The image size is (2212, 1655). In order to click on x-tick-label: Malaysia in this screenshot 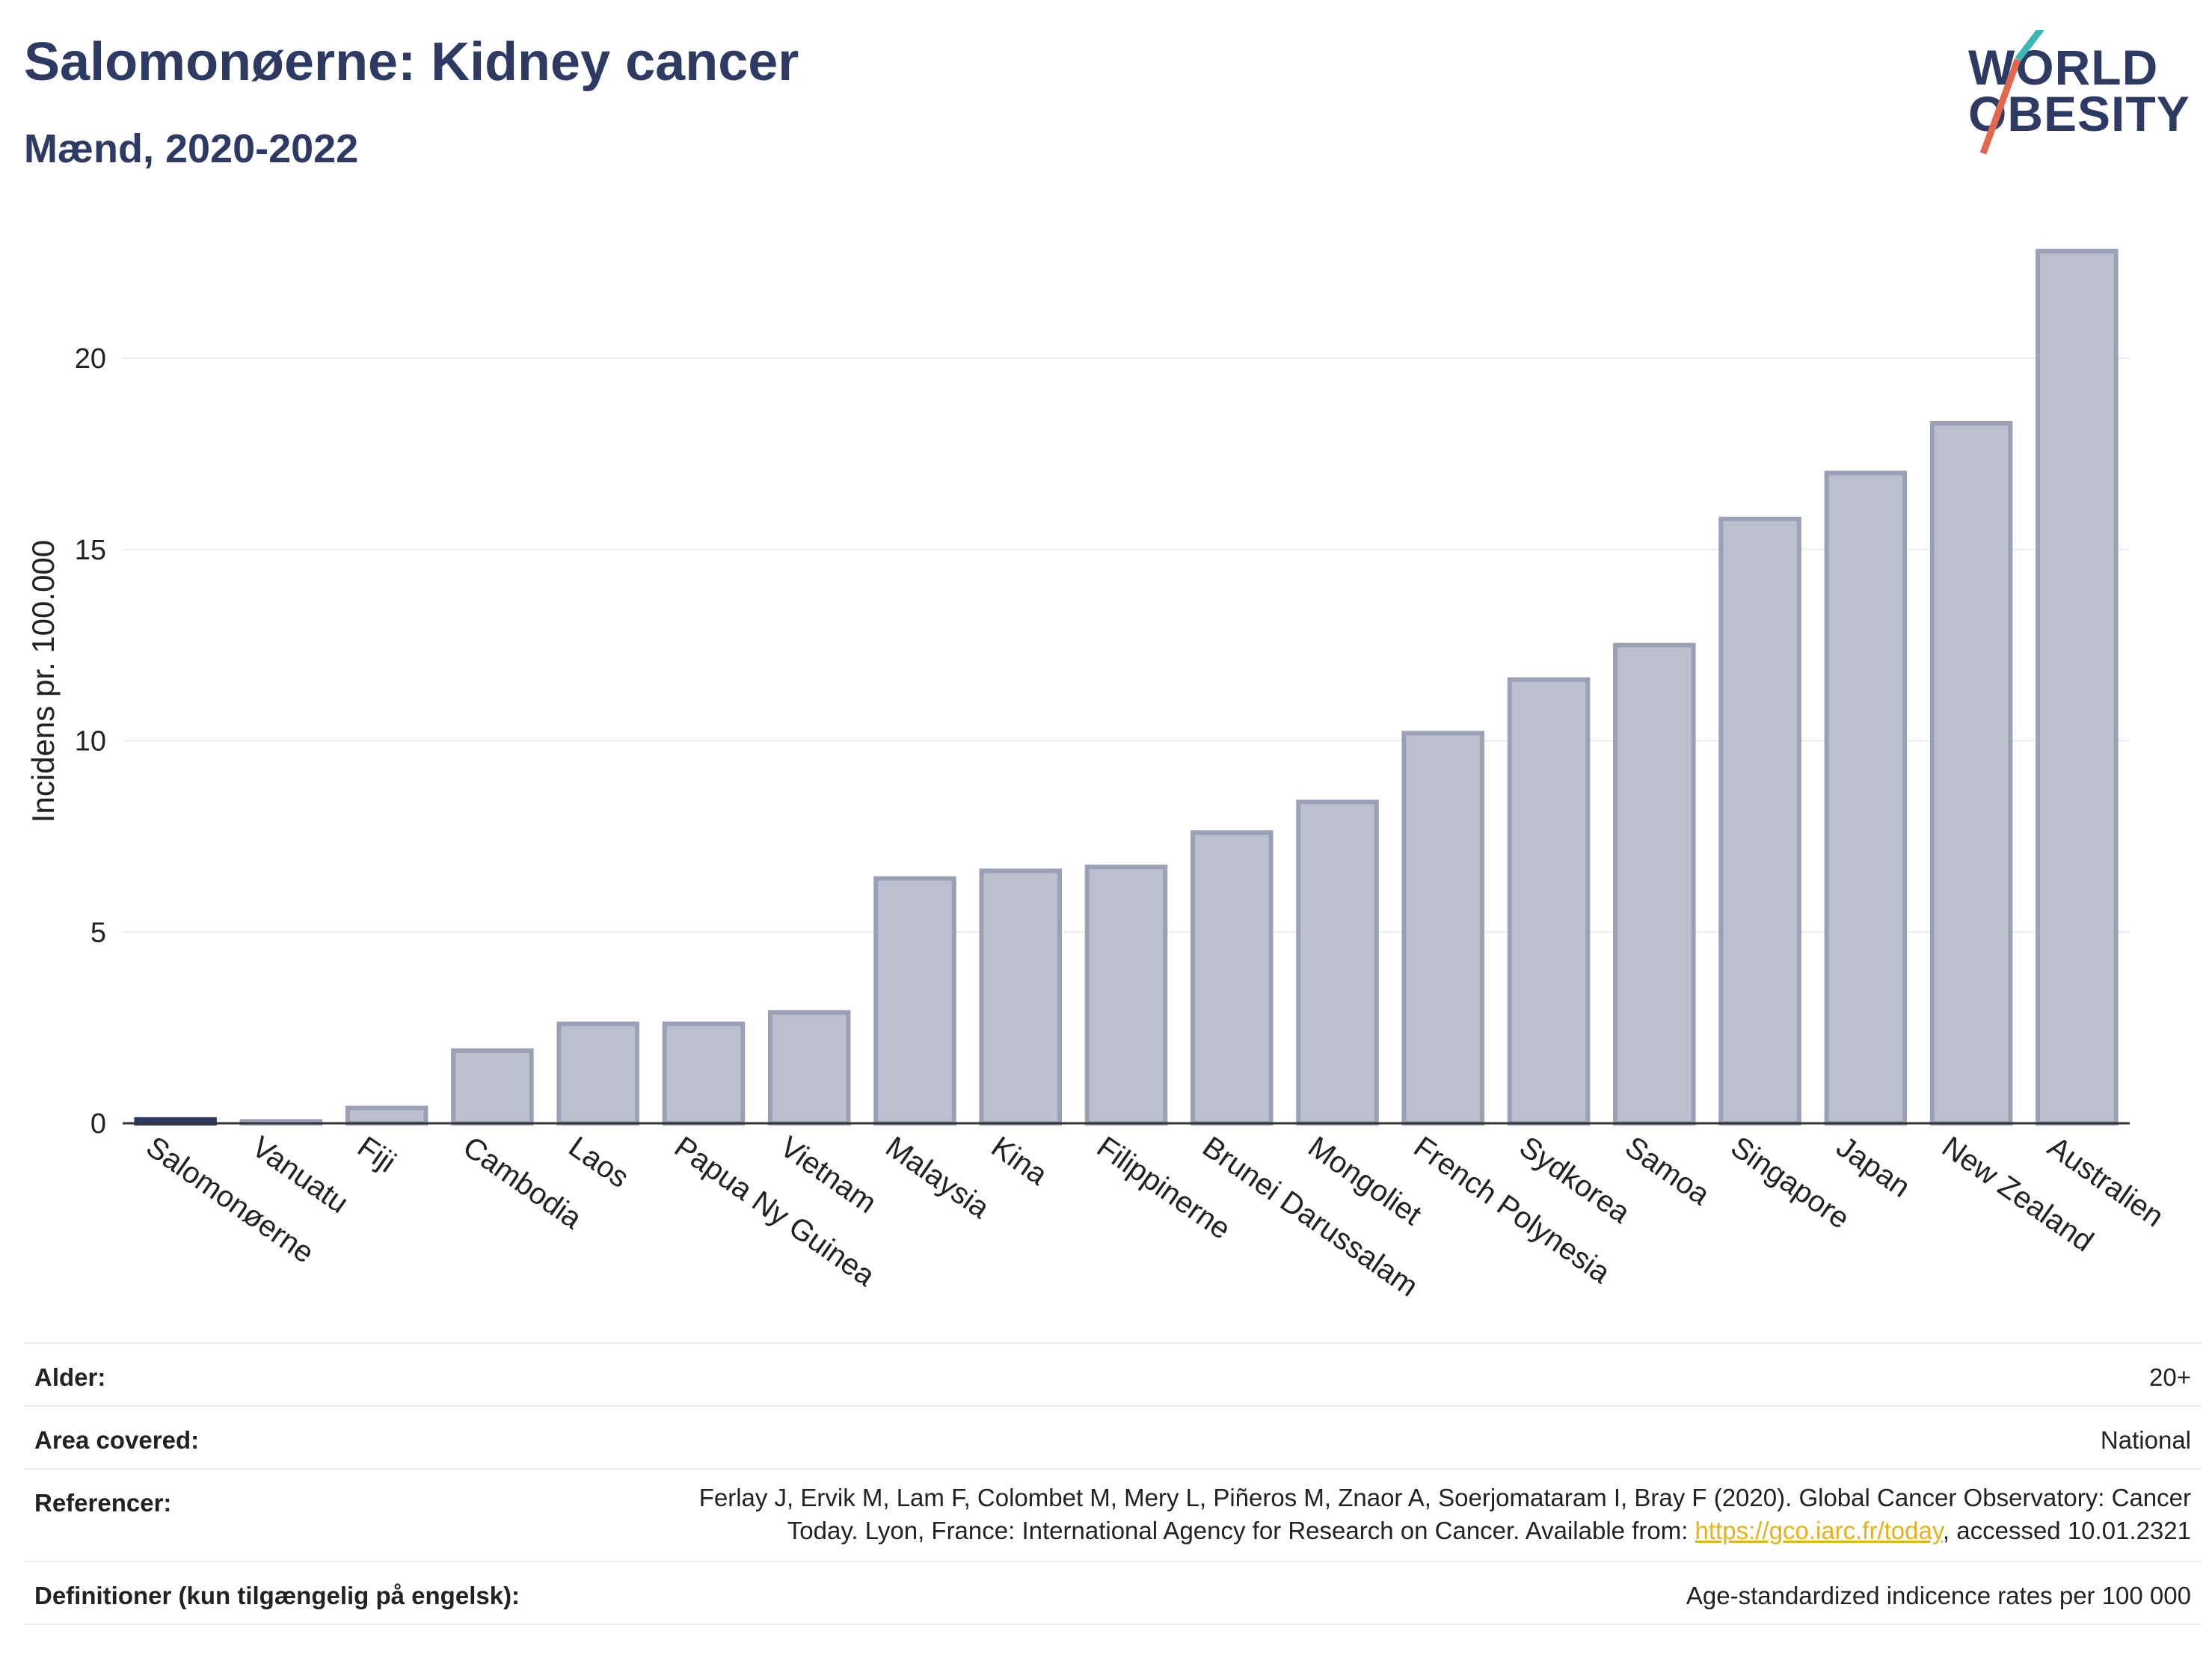, I will do `click(937, 1177)`.